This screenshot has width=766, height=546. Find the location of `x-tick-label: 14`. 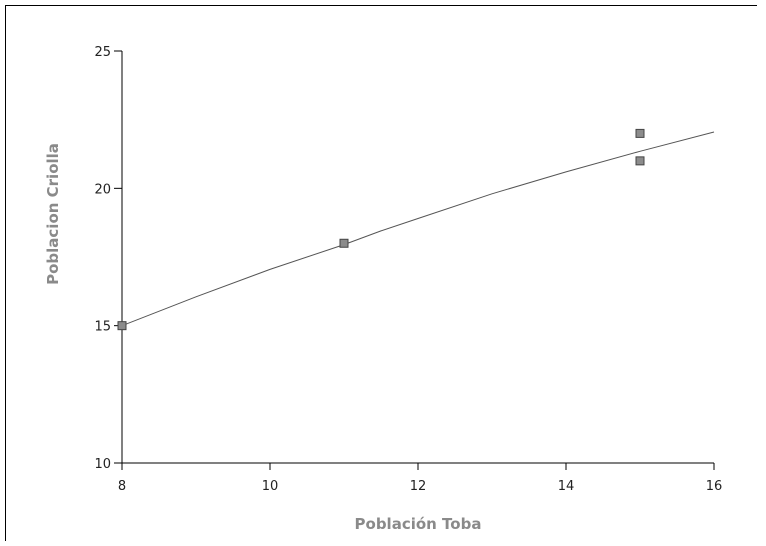

x-tick-label: 14 is located at coordinates (566, 486).